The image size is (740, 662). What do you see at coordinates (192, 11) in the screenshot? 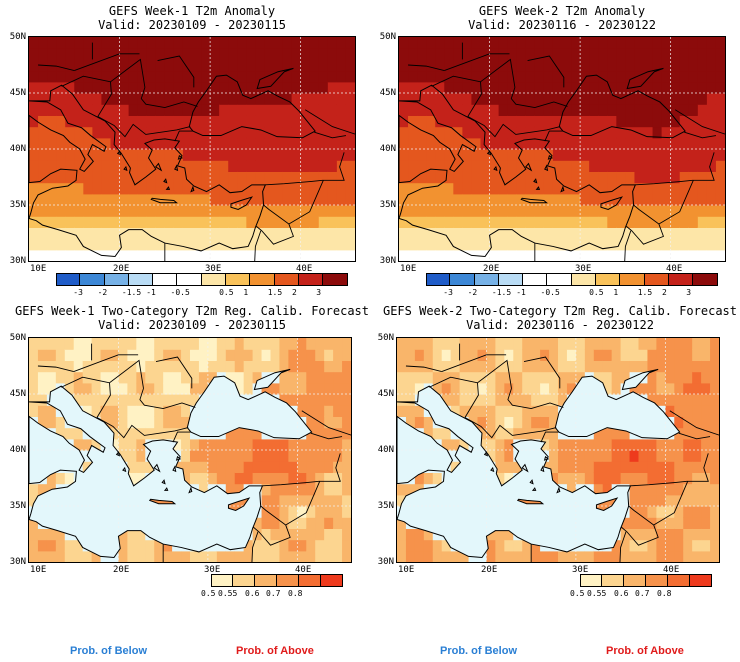
I see `panel-1-title-line1: GEFS Week-1 T2m Anomaly` at bounding box center [192, 11].